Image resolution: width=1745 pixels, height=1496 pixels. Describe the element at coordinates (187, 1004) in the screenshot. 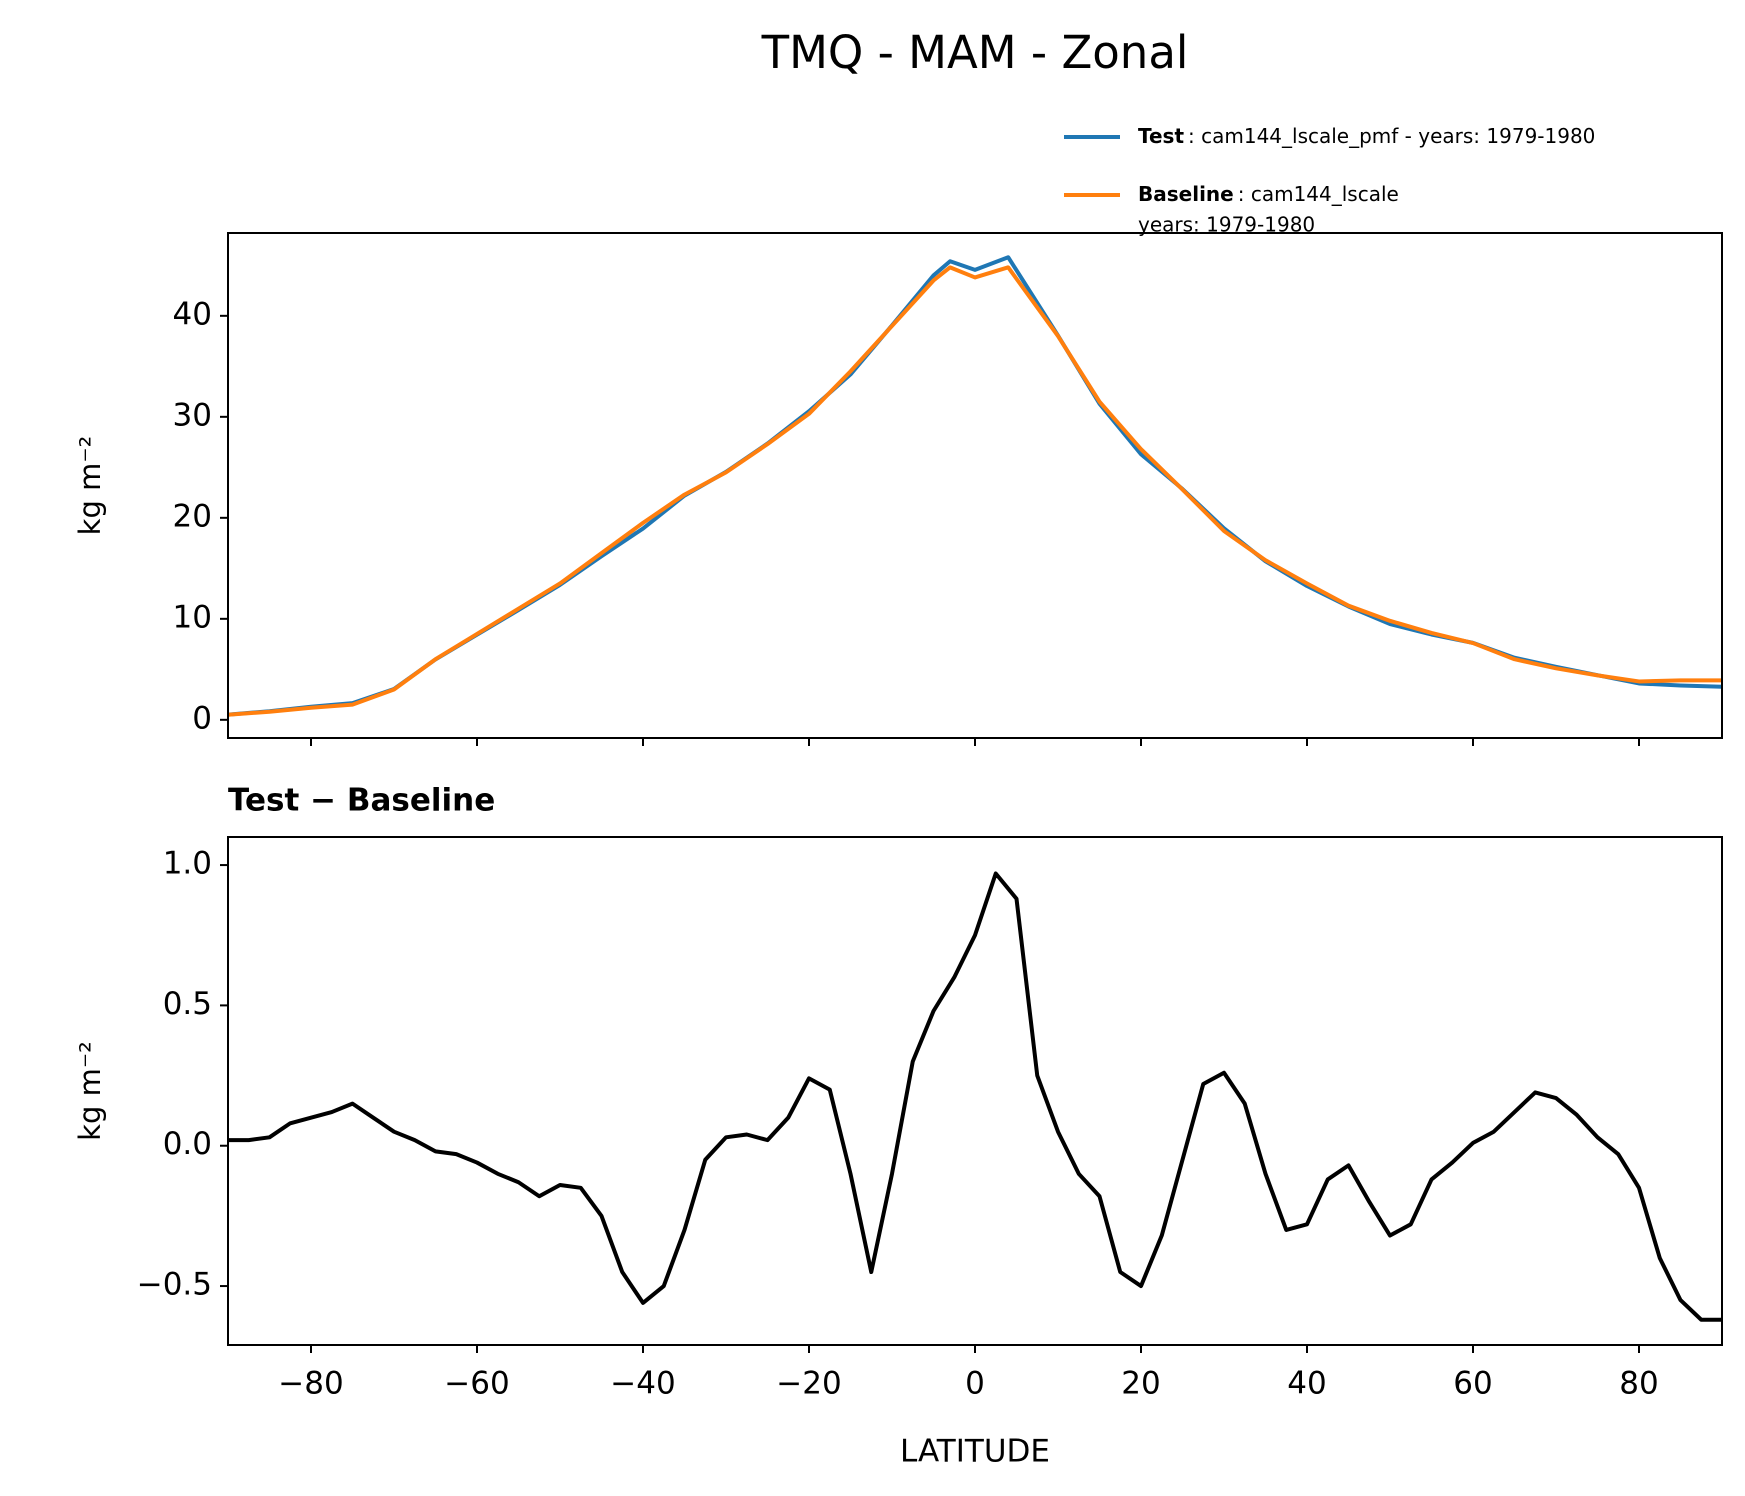

I see `y-tick-label: 0.5` at that location.